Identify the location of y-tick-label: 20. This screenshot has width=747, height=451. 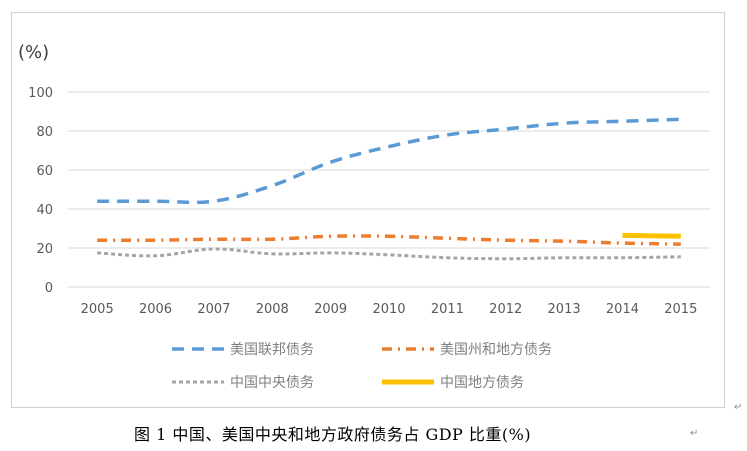
(44, 249).